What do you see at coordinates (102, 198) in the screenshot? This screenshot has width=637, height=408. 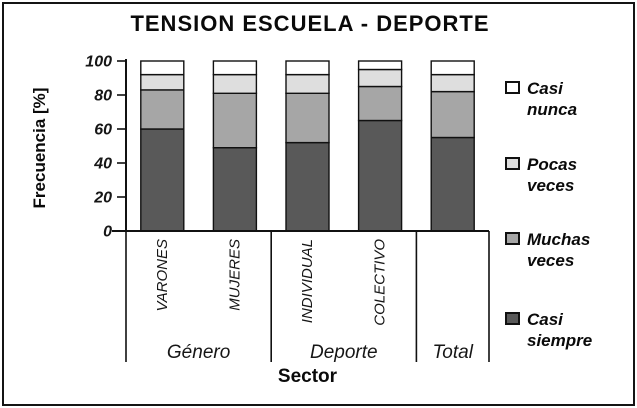 I see `y-tick-label: 20` at bounding box center [102, 198].